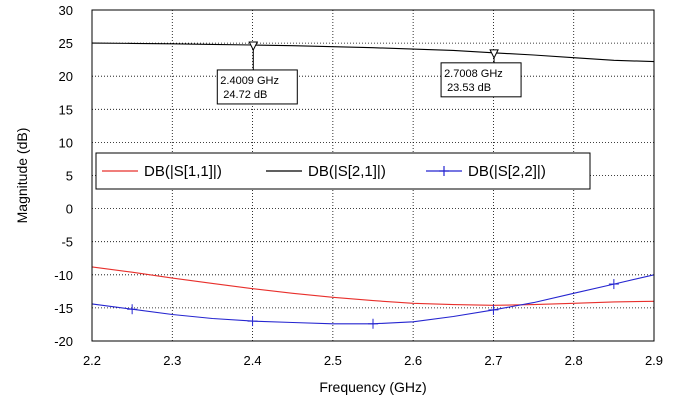 The width and height of the screenshot is (678, 404). I want to click on x-tick-label: 2.3, so click(172, 360).